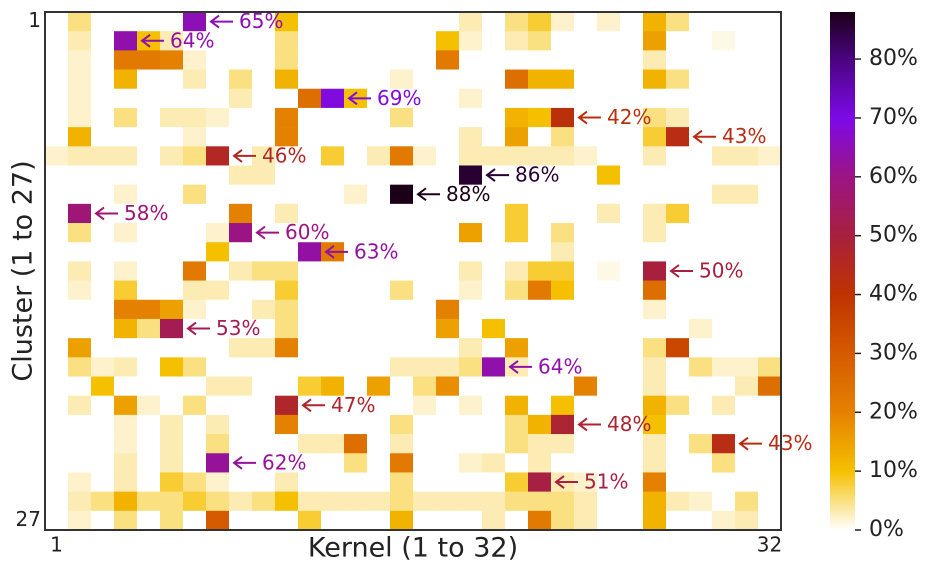 The image size is (936, 575). Describe the element at coordinates (238, 328) in the screenshot. I see `annotation-label: 53%` at that location.